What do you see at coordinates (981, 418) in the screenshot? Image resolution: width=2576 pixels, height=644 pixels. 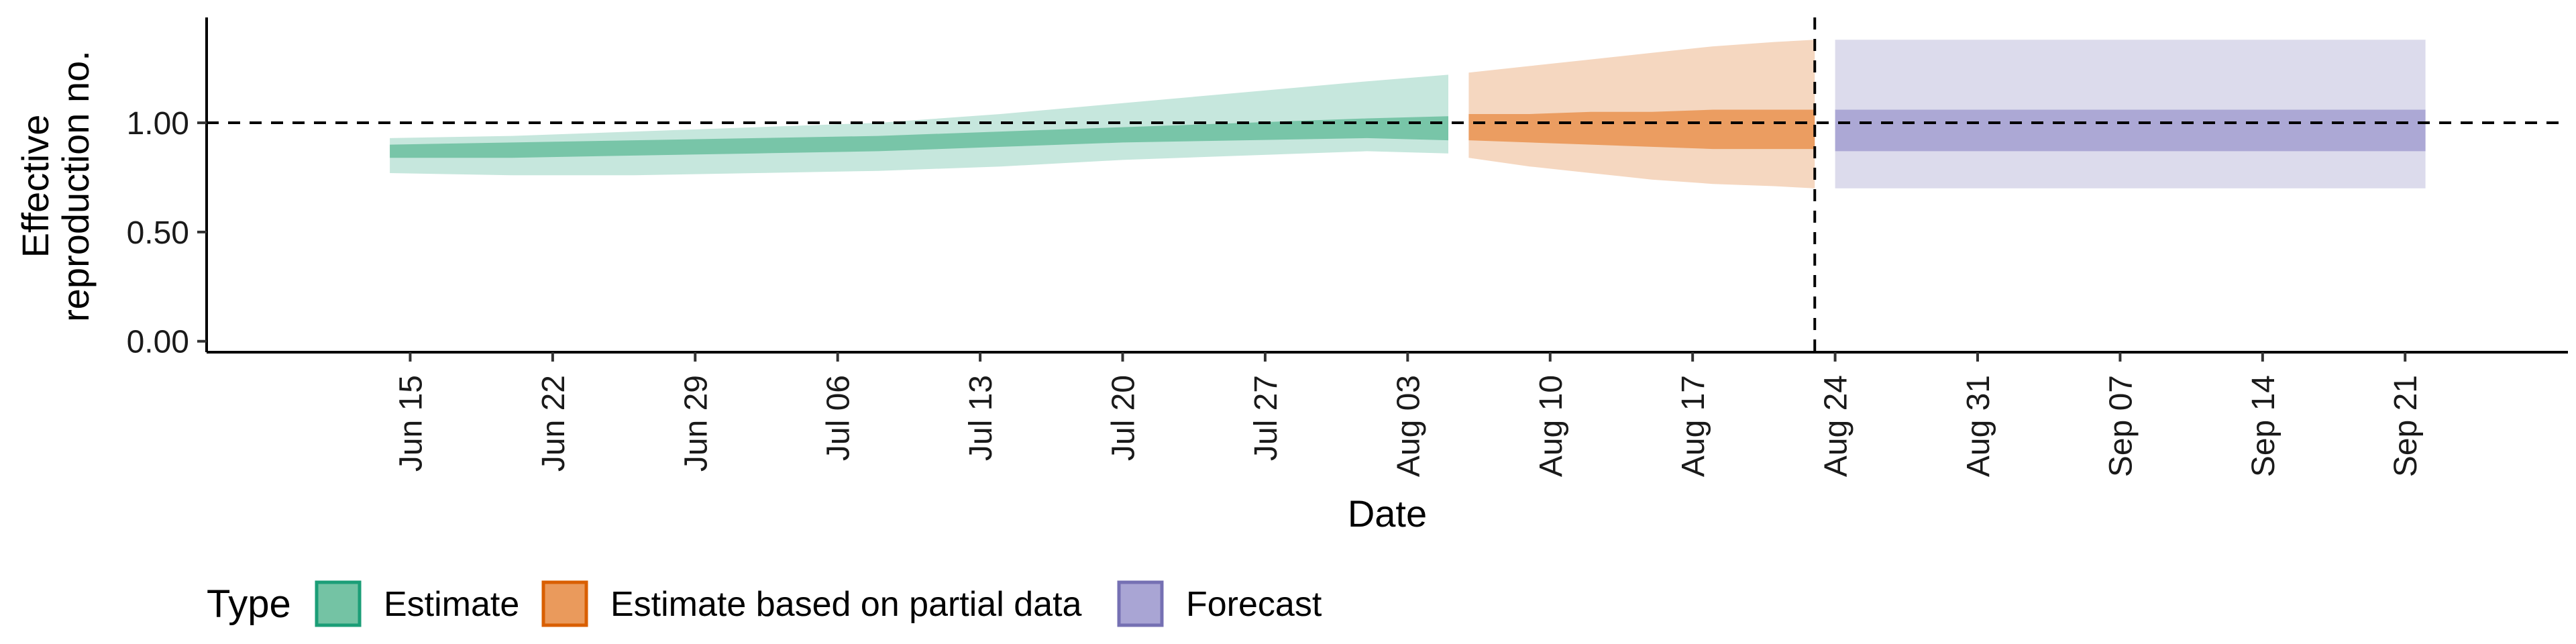 I see `x-tick-label: Jul 13` at bounding box center [981, 418].